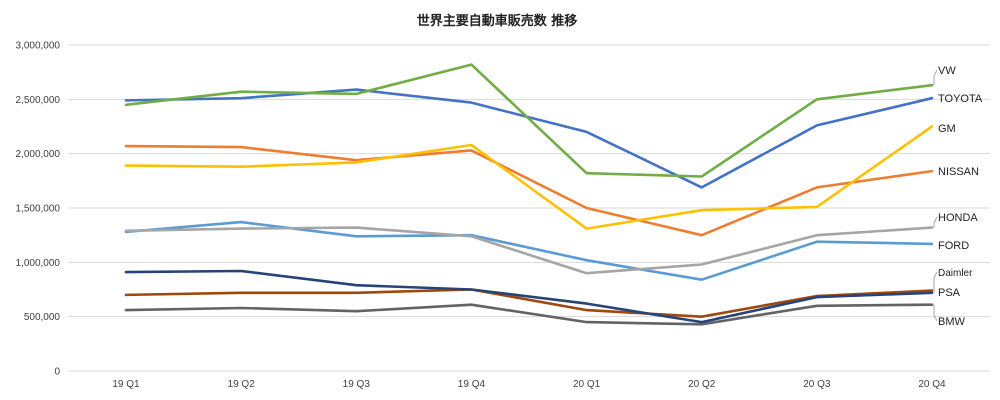 This screenshot has width=1000, height=400. Describe the element at coordinates (958, 196) in the screenshot. I see `series-end-labels: VW TOYOTA GM NISSAN HONDA FORD Daimler PSA BMW` at that location.